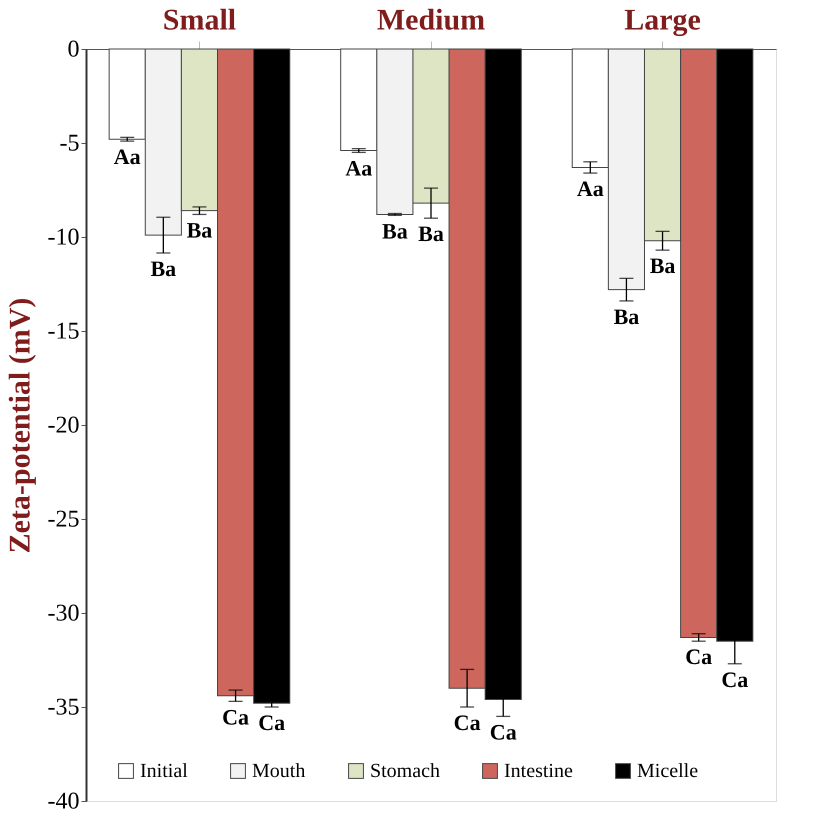 Image resolution: width=835 pixels, height=832 pixels. What do you see at coordinates (64, 707) in the screenshot?
I see `y-tick-label: -35` at bounding box center [64, 707].